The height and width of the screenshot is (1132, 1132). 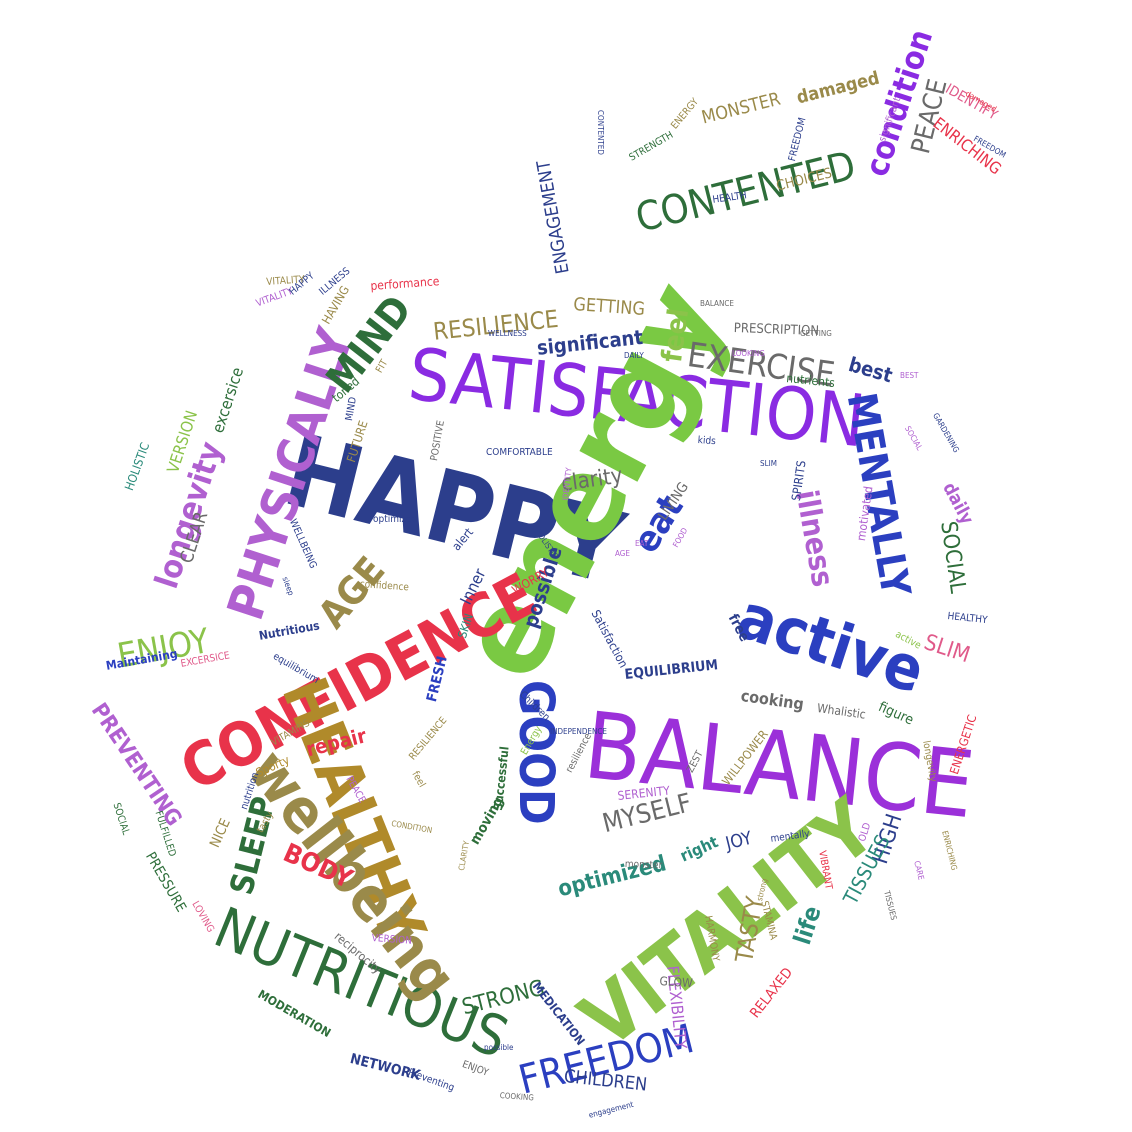 I want to click on cloud-word: CARE, so click(x=919, y=870).